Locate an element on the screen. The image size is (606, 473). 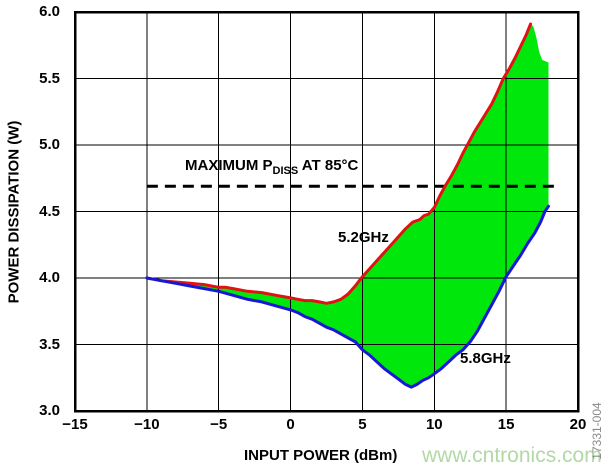
x-tick-label: 10 is located at coordinates (434, 424).